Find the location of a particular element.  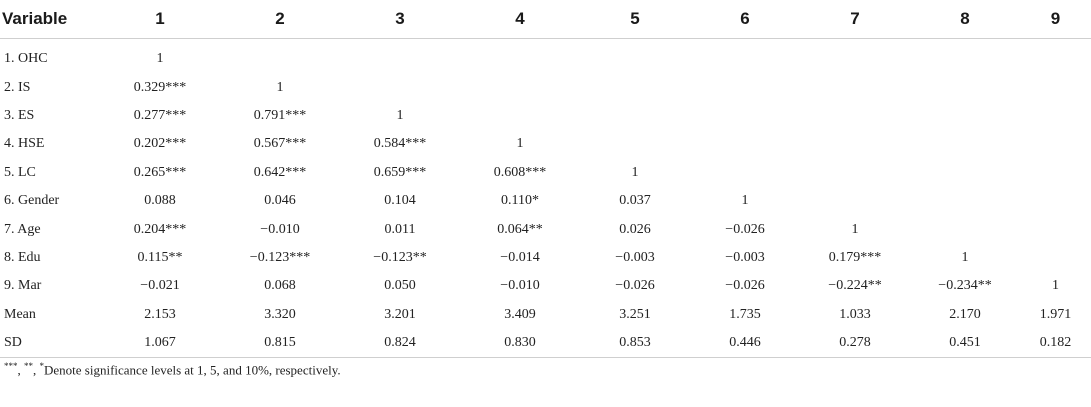

table-cell: 0.278 is located at coordinates (855, 343).